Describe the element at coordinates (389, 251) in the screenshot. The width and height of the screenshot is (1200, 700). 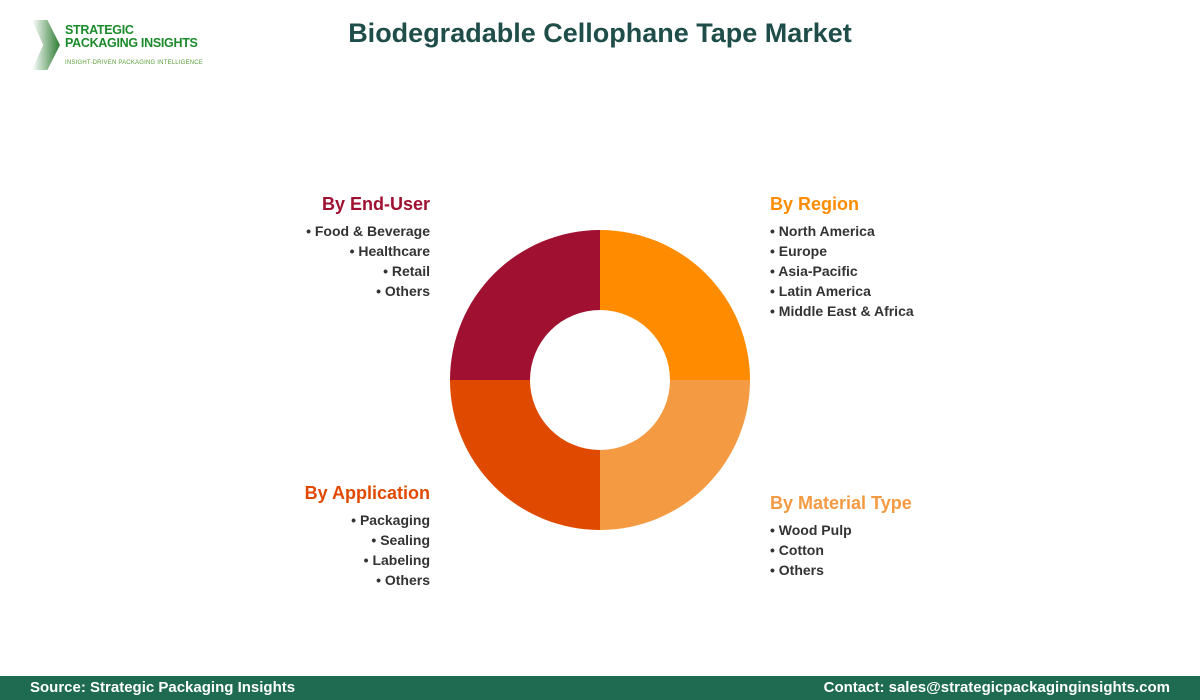
I see `segment-item: • Healthcare` at that location.